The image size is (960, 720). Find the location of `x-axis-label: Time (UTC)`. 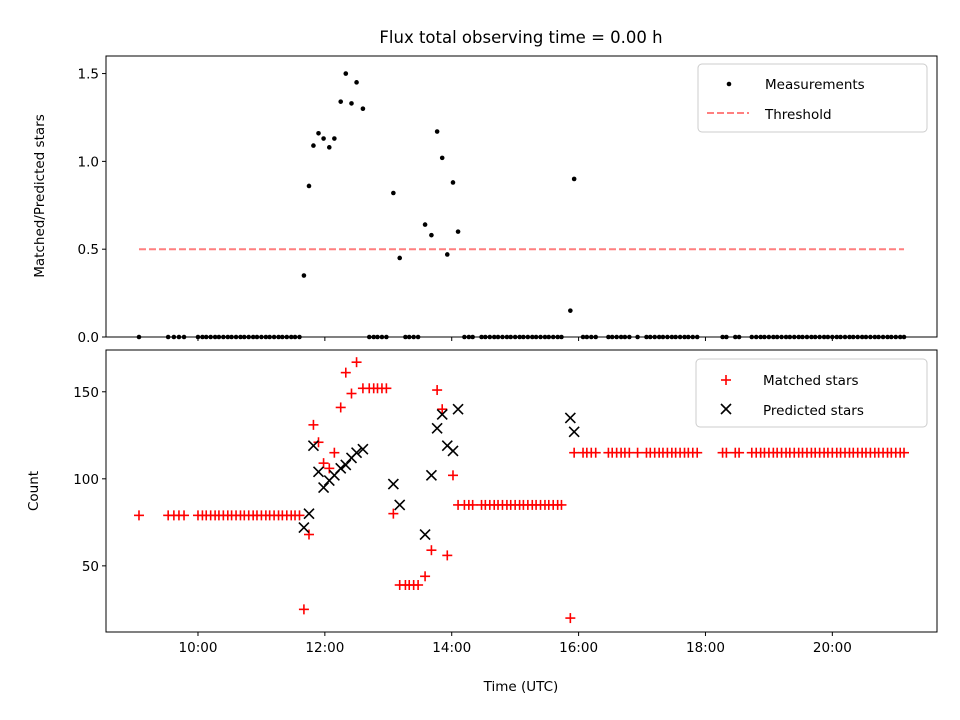

x-axis-label: Time (UTC) is located at coordinates (521, 687).